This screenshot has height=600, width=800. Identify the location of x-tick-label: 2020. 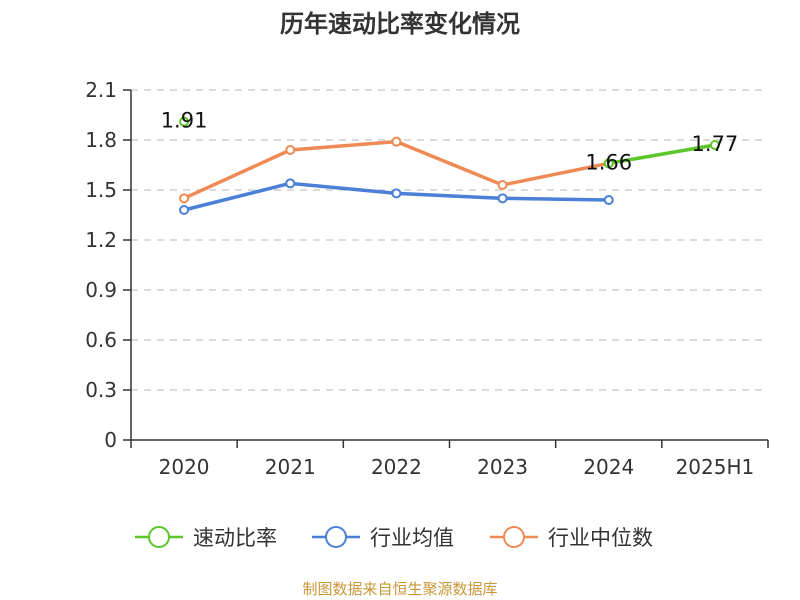
(184, 467).